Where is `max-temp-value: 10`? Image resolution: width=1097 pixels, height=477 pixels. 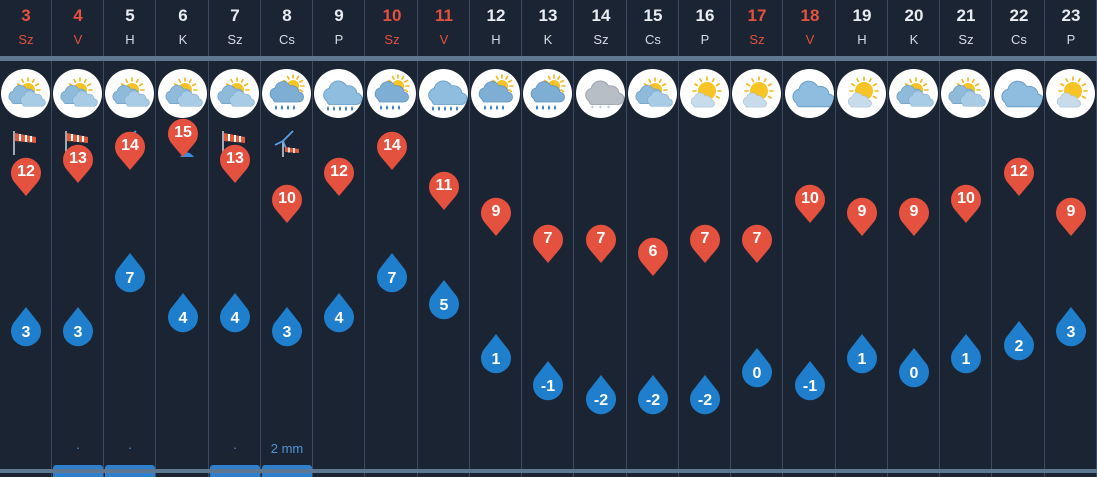 max-temp-value: 10 is located at coordinates (287, 198).